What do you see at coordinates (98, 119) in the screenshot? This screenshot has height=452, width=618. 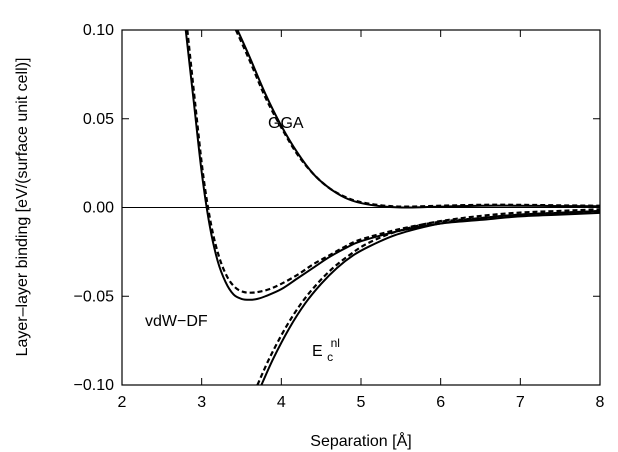 I see `y-tick-label: 0.05` at bounding box center [98, 119].